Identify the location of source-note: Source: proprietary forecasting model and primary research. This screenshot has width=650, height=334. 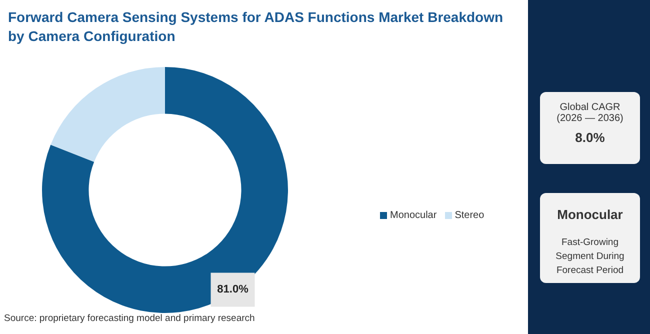
(129, 318).